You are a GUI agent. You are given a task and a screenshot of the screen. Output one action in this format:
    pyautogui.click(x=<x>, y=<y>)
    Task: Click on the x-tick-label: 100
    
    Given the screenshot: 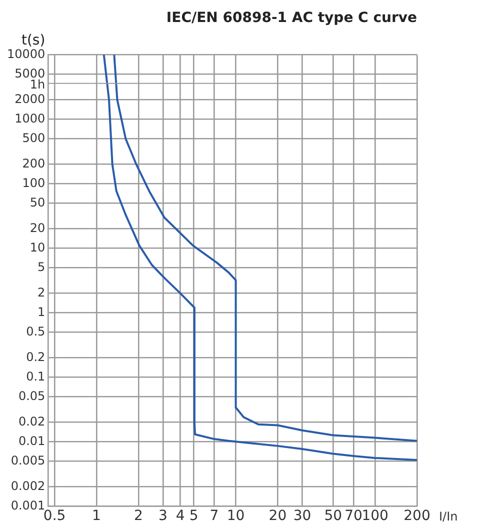 What is the action you would take?
    pyautogui.click(x=375, y=516)
    